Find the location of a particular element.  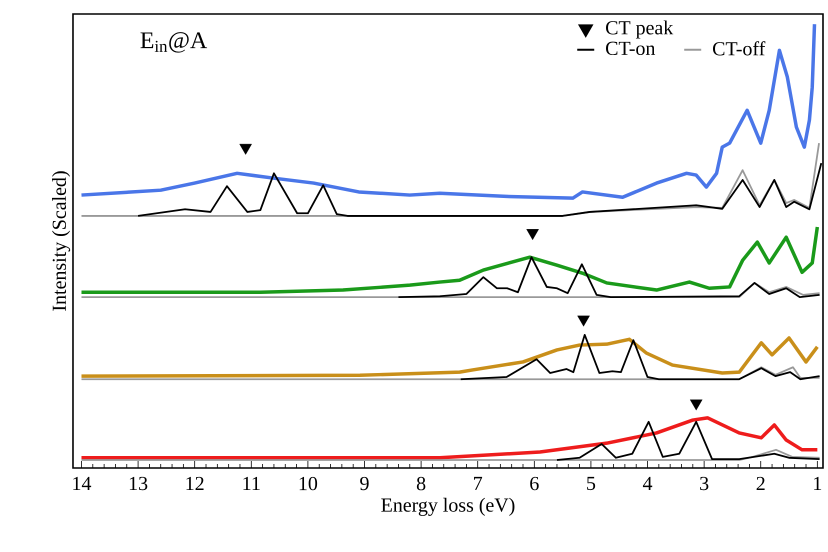

x-axis-title: Energy loss (eV) is located at coordinates (447, 507).